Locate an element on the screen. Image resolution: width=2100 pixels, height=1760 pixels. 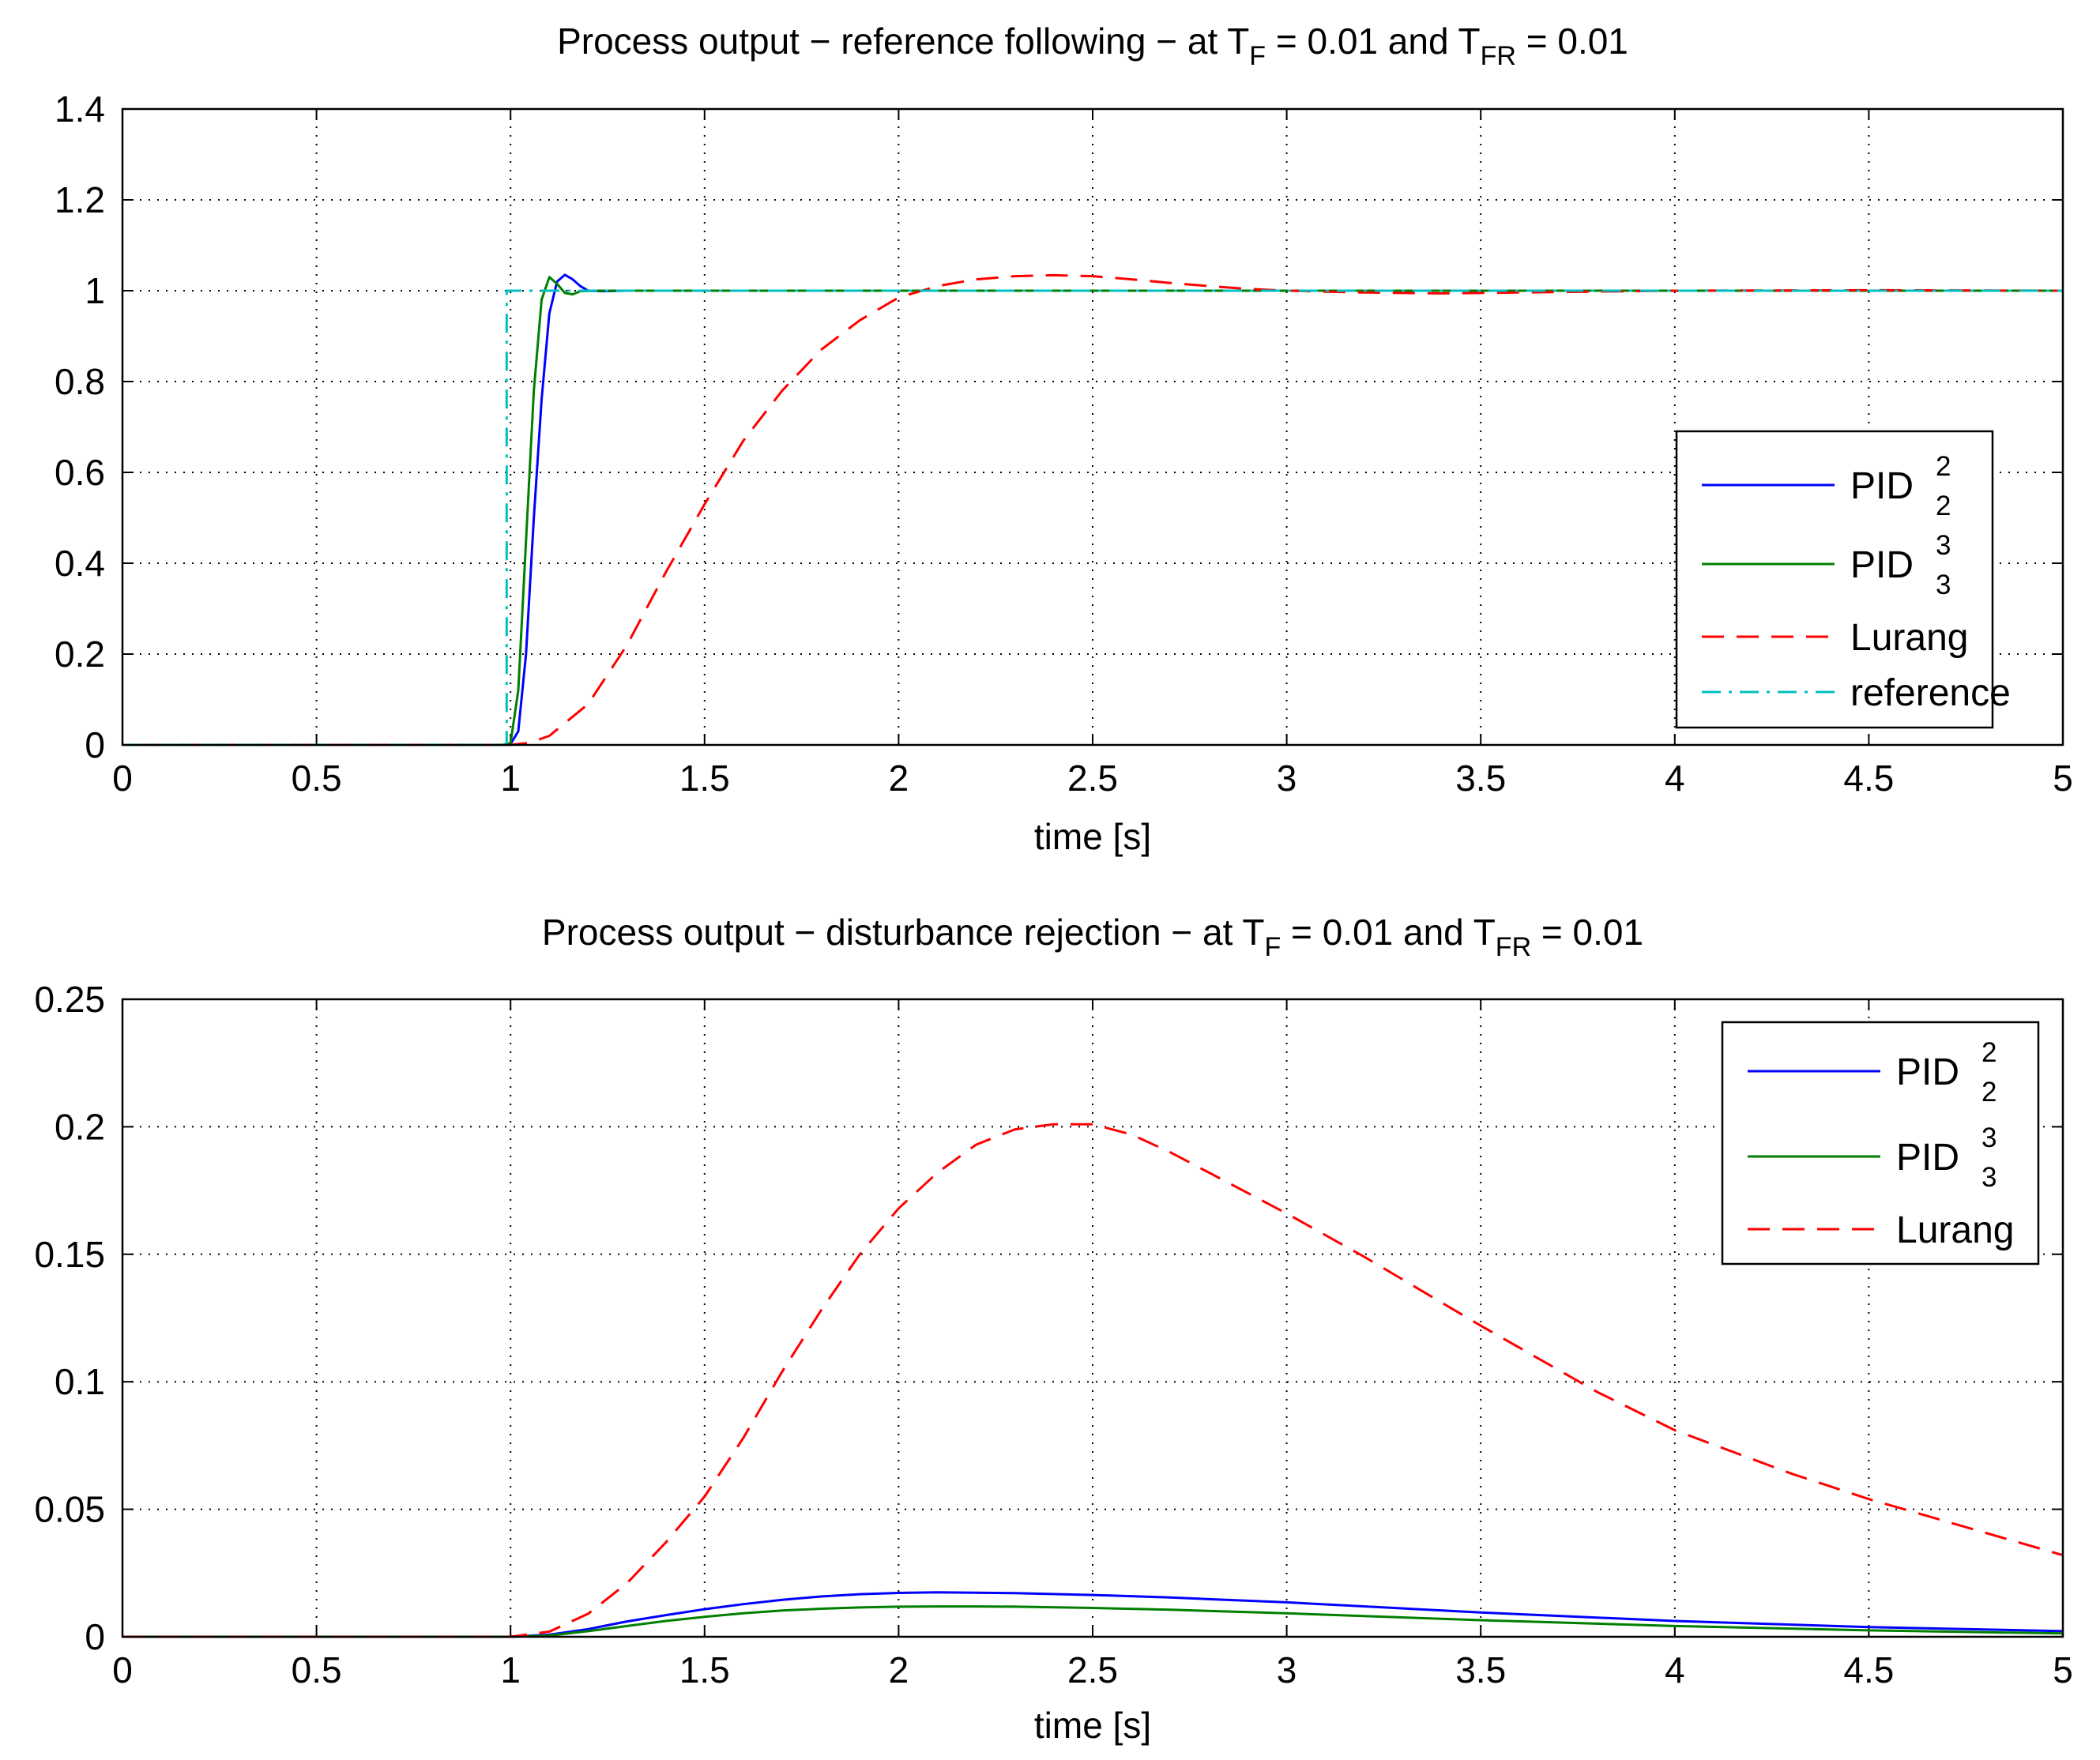
y-tick-label: 0.25 is located at coordinates (69, 1000).